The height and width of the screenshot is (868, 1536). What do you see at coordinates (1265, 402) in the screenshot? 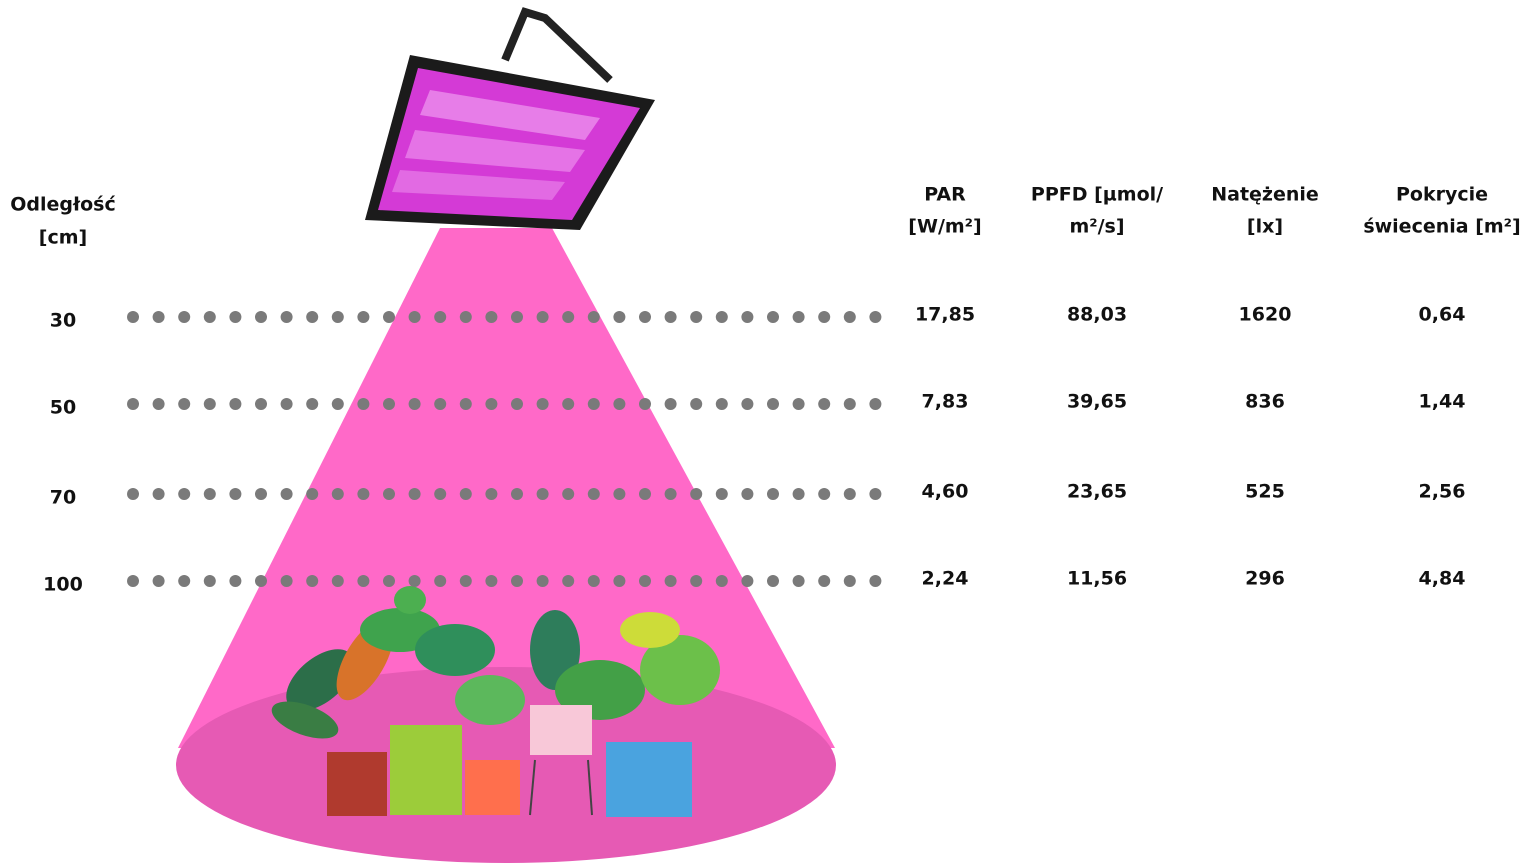
I see `cell: 836` at bounding box center [1265, 402].